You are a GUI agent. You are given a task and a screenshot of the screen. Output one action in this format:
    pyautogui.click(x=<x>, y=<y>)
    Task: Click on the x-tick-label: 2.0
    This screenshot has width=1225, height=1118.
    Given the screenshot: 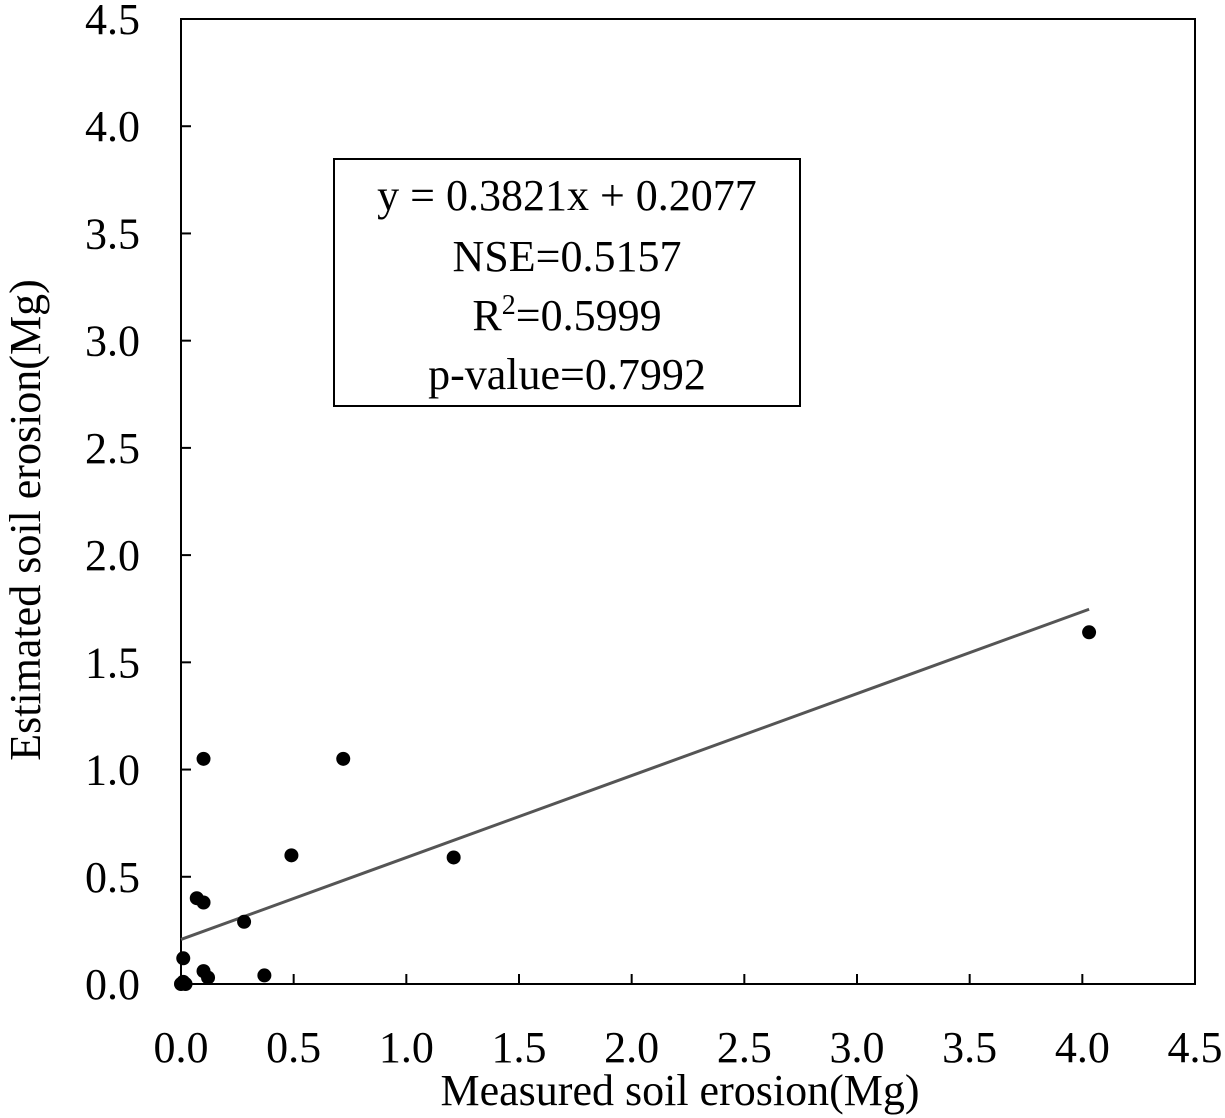 What is the action you would take?
    pyautogui.click(x=631, y=1047)
    